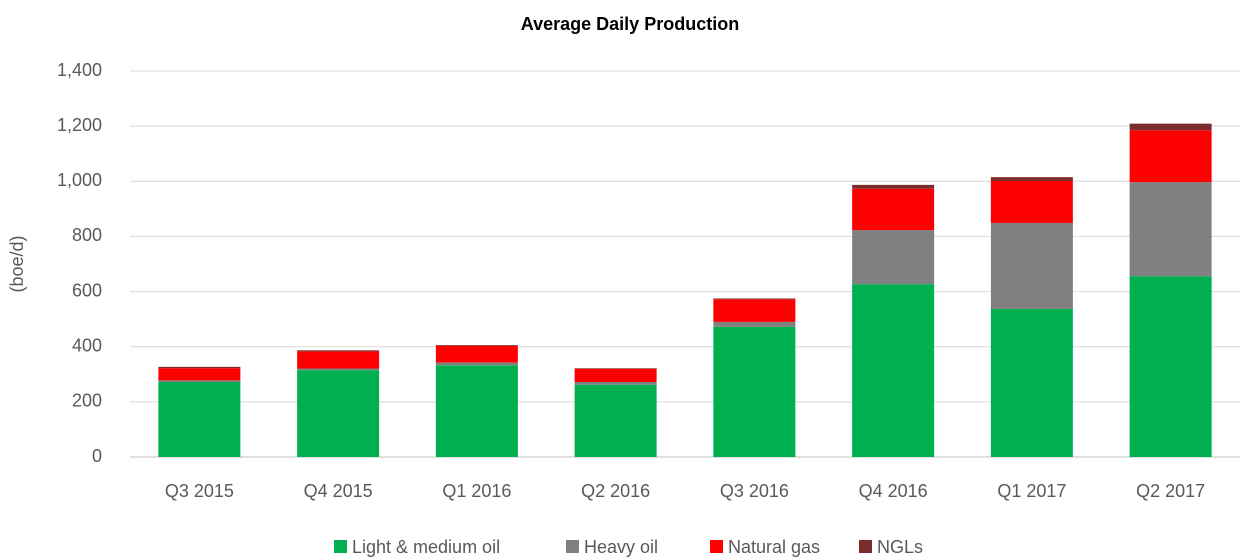 The height and width of the screenshot is (560, 1243). Describe the element at coordinates (199, 491) in the screenshot. I see `x-tick-label: Q3 2015` at that location.